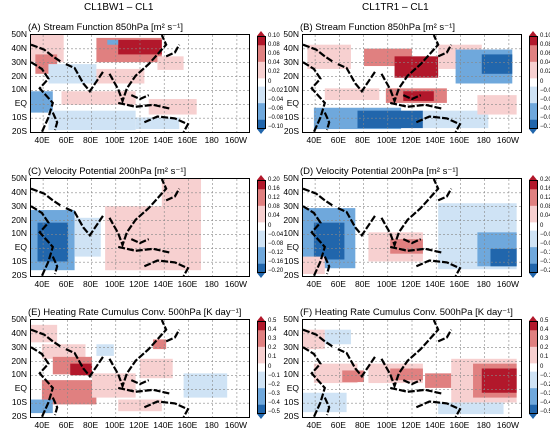 The width and height of the screenshot is (550, 434). I want to click on colorbar-label: −0.4, so click(274, 402).